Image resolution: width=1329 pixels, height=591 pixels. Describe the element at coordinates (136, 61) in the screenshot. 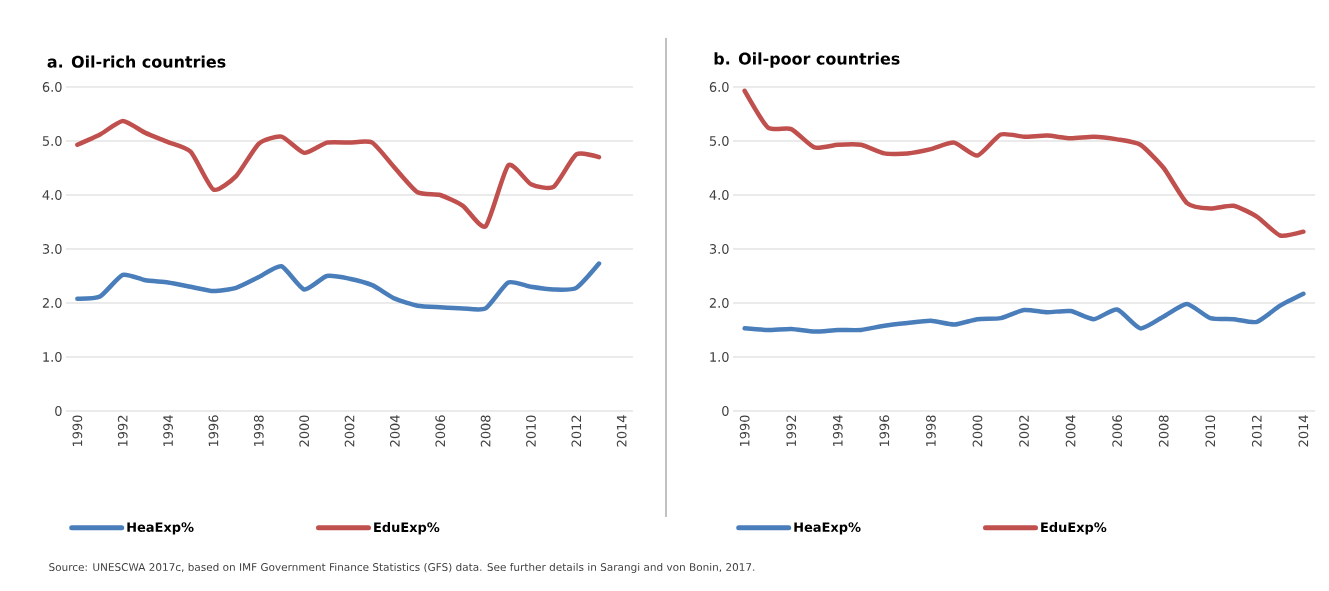

I see `chart-title: a. Oil-rich countries` at that location.